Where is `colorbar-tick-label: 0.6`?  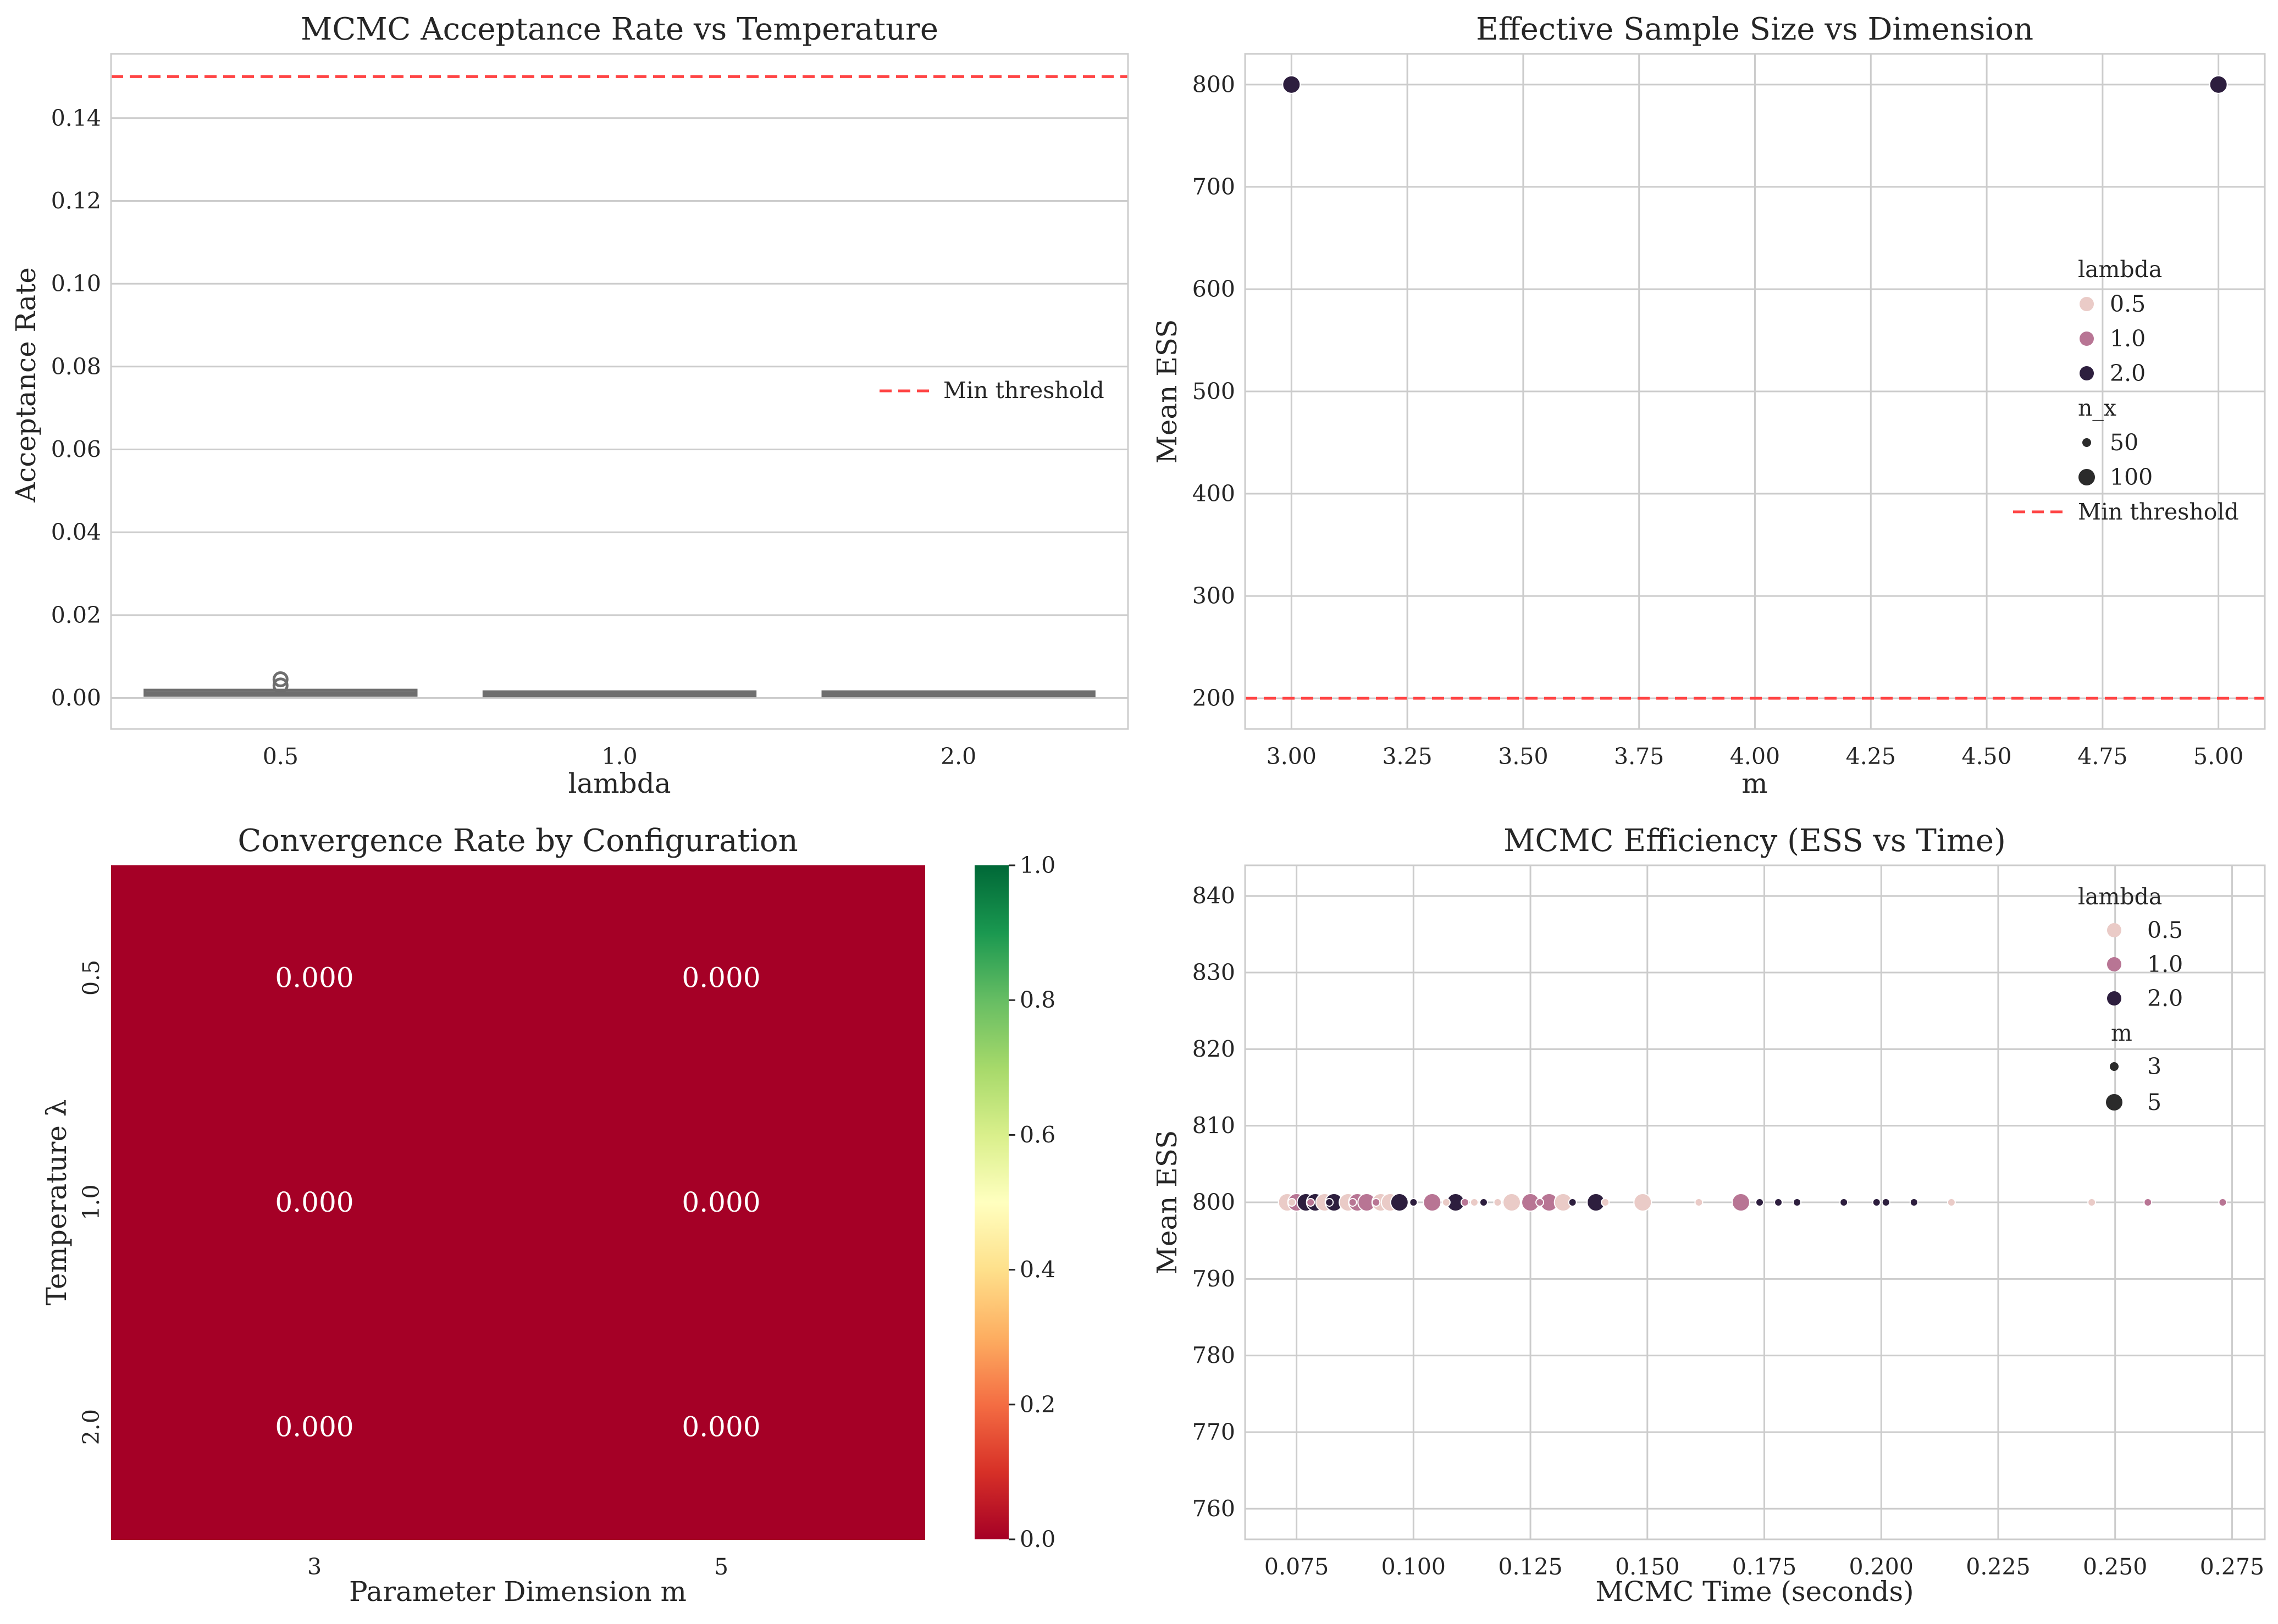
colorbar-tick-label: 0.6 is located at coordinates (1038, 1135).